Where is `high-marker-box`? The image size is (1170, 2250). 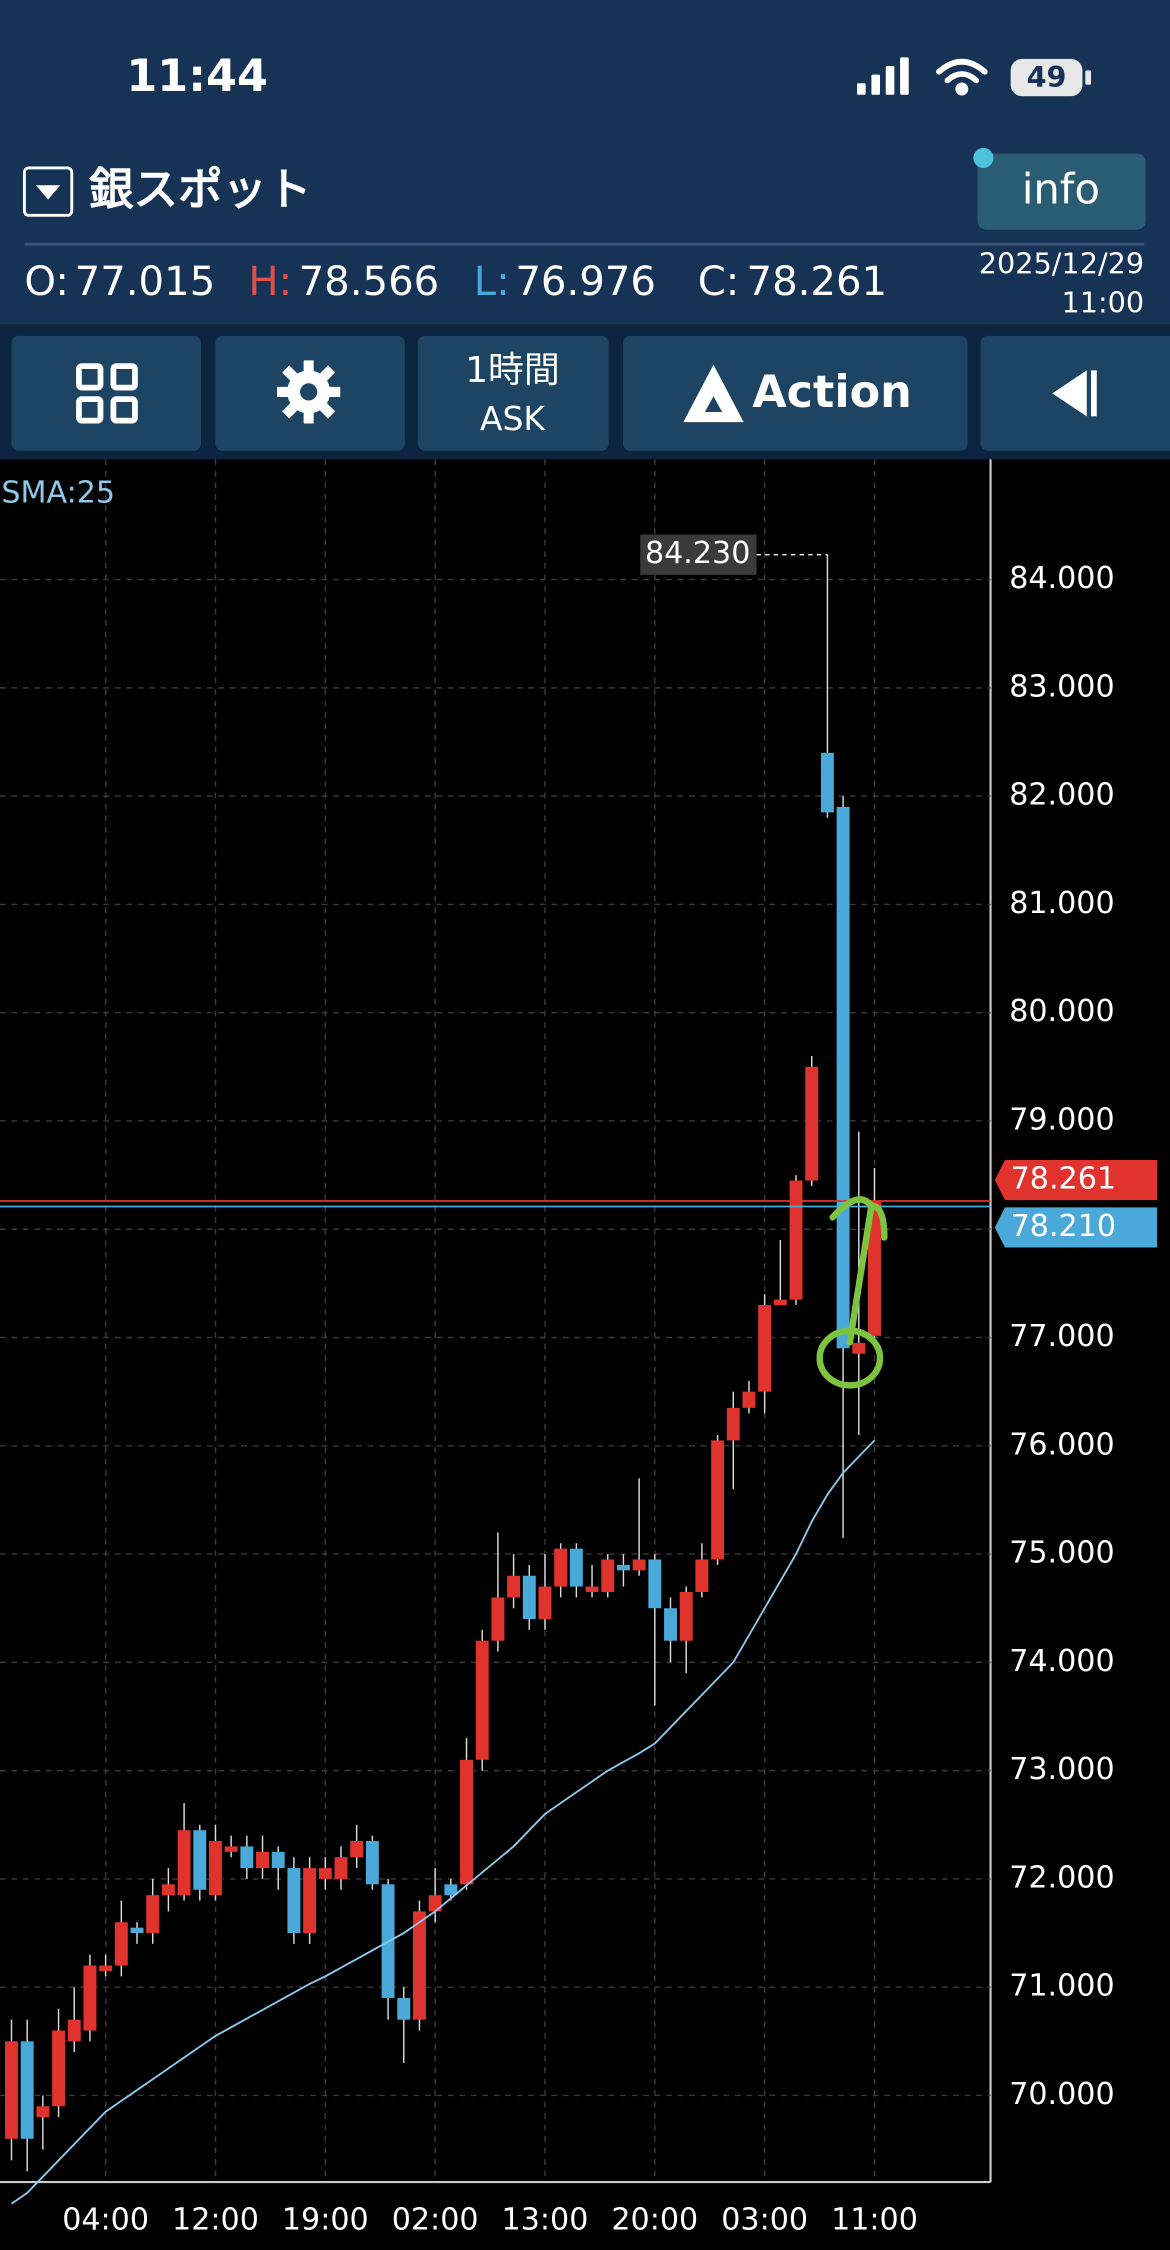 high-marker-box is located at coordinates (698, 554).